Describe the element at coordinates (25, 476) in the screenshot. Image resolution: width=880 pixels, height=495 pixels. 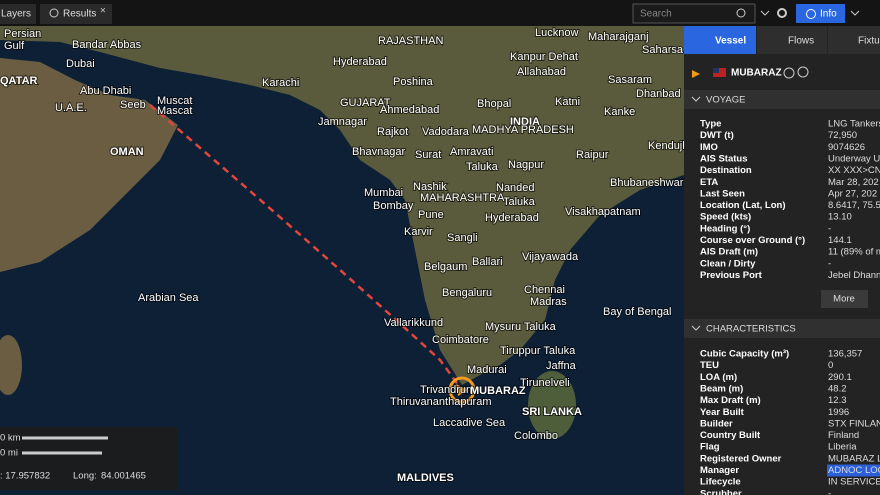
I see `lat: : 17.957832` at that location.